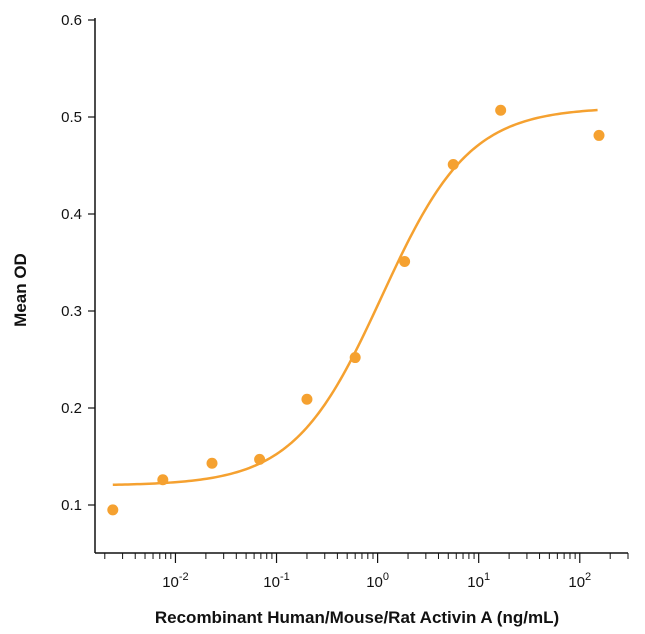 This screenshot has width=645, height=634. Describe the element at coordinates (78, 263) in the screenshot. I see `y-ticks: 0.1 0.2 0.3 0.4 0.5 0.6` at that location.